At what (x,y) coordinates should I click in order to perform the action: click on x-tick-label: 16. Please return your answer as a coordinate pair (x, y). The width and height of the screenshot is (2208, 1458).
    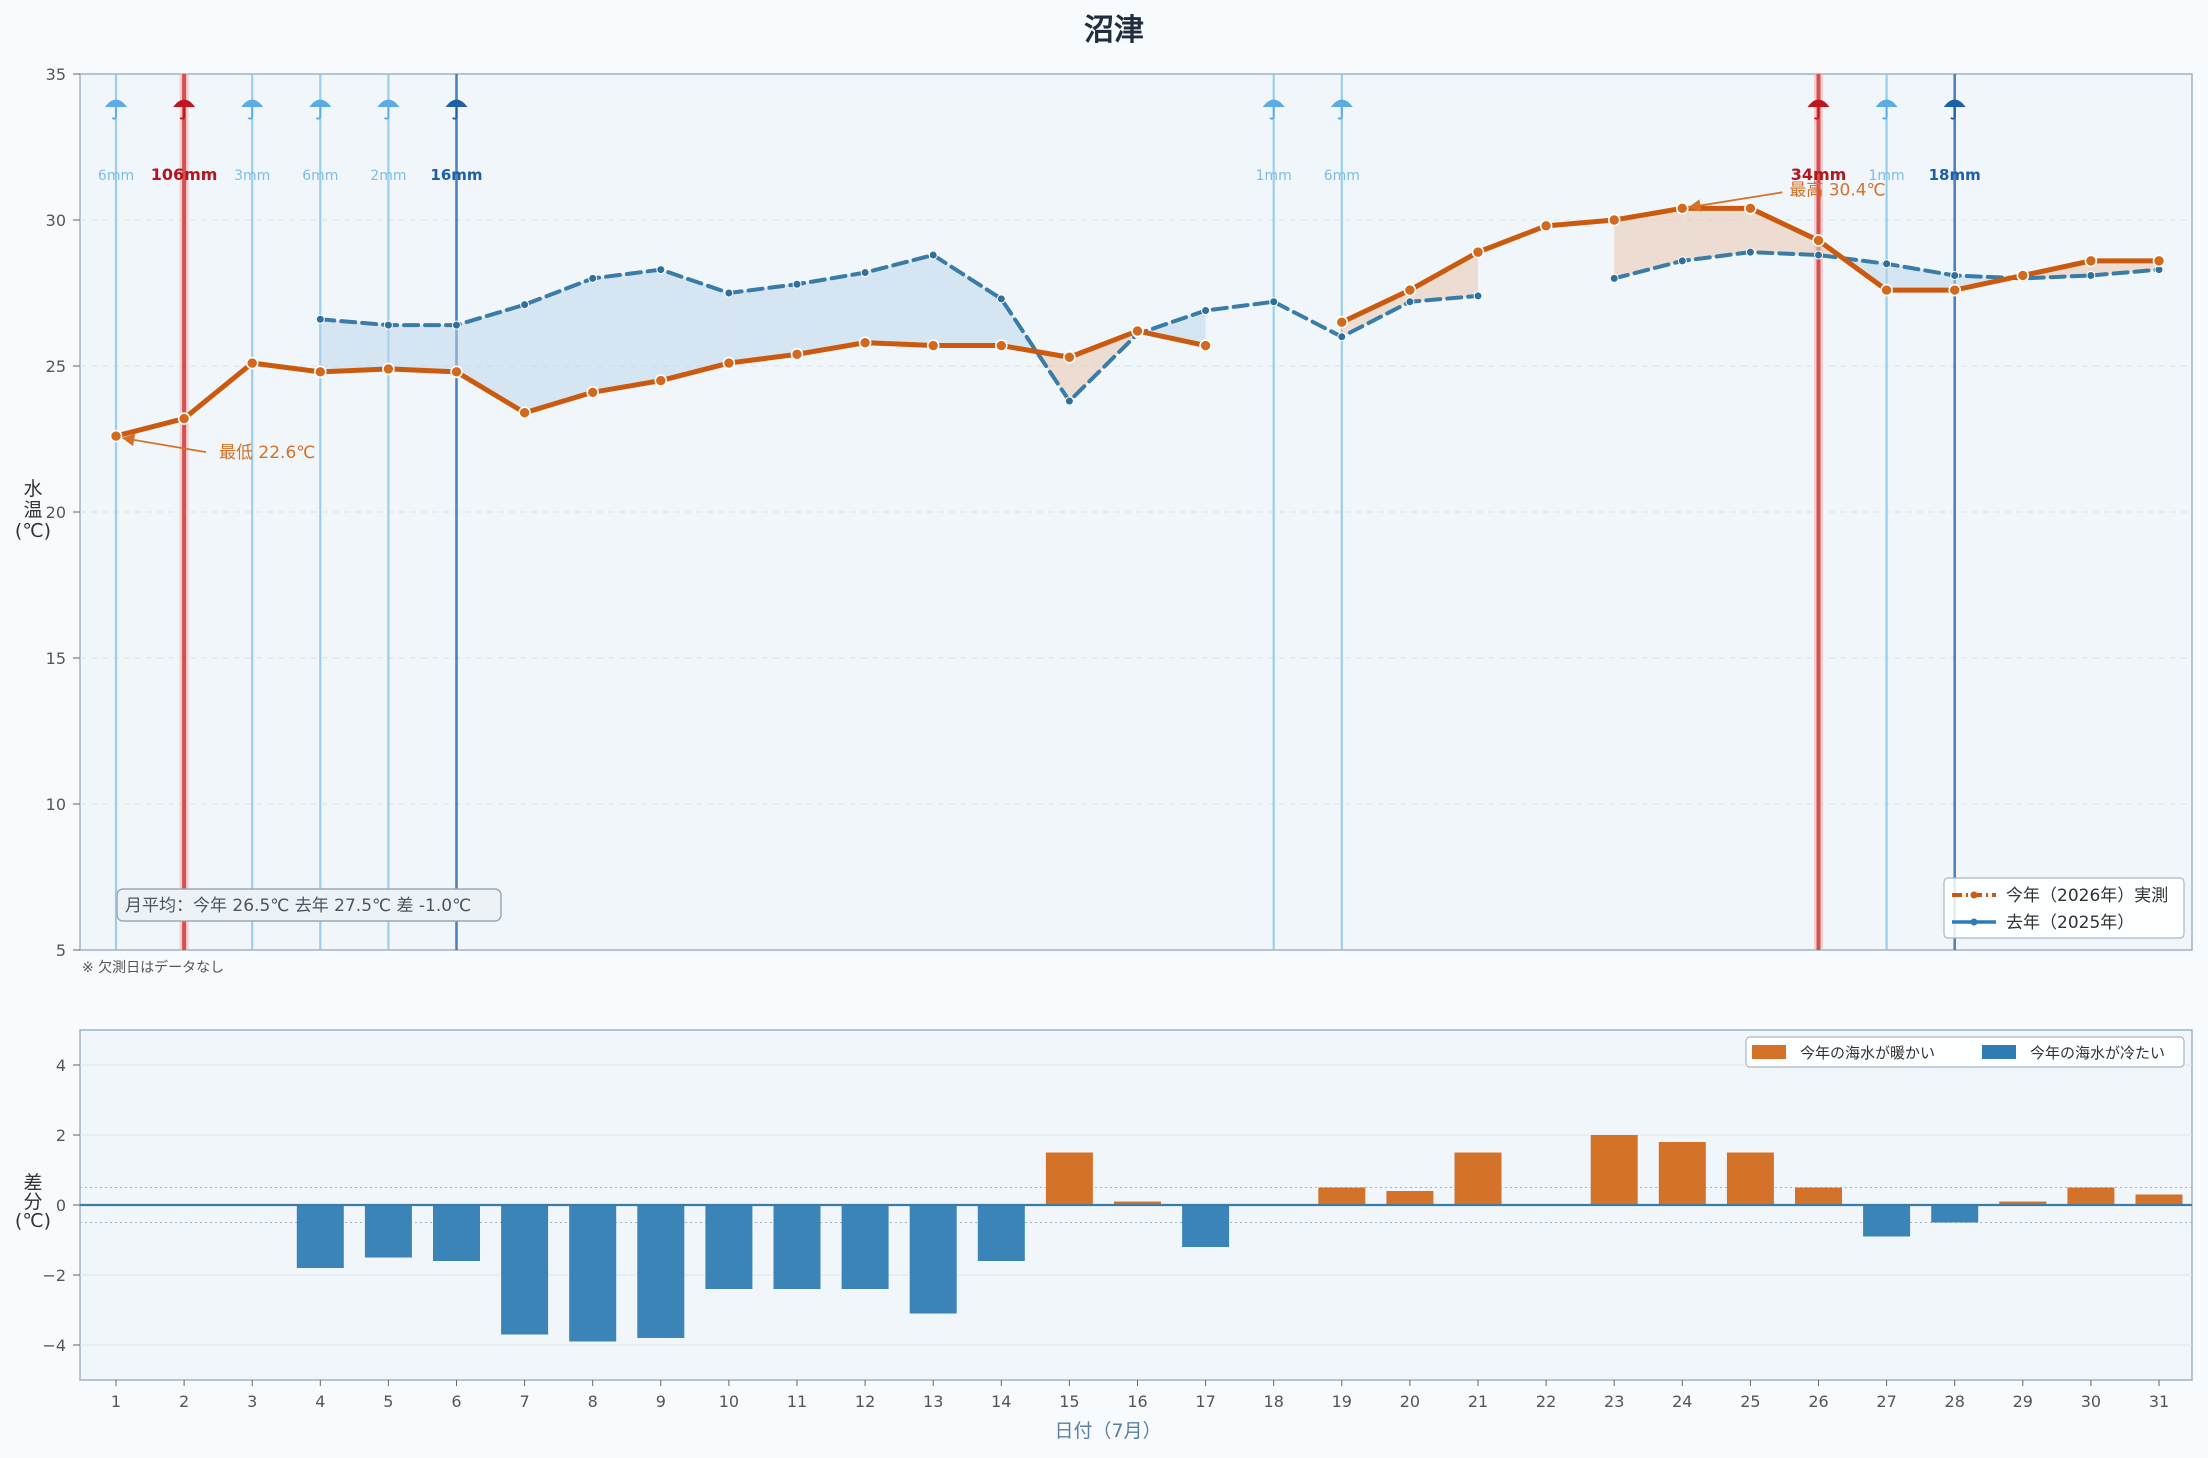
    Looking at the image, I should click on (1137, 1401).